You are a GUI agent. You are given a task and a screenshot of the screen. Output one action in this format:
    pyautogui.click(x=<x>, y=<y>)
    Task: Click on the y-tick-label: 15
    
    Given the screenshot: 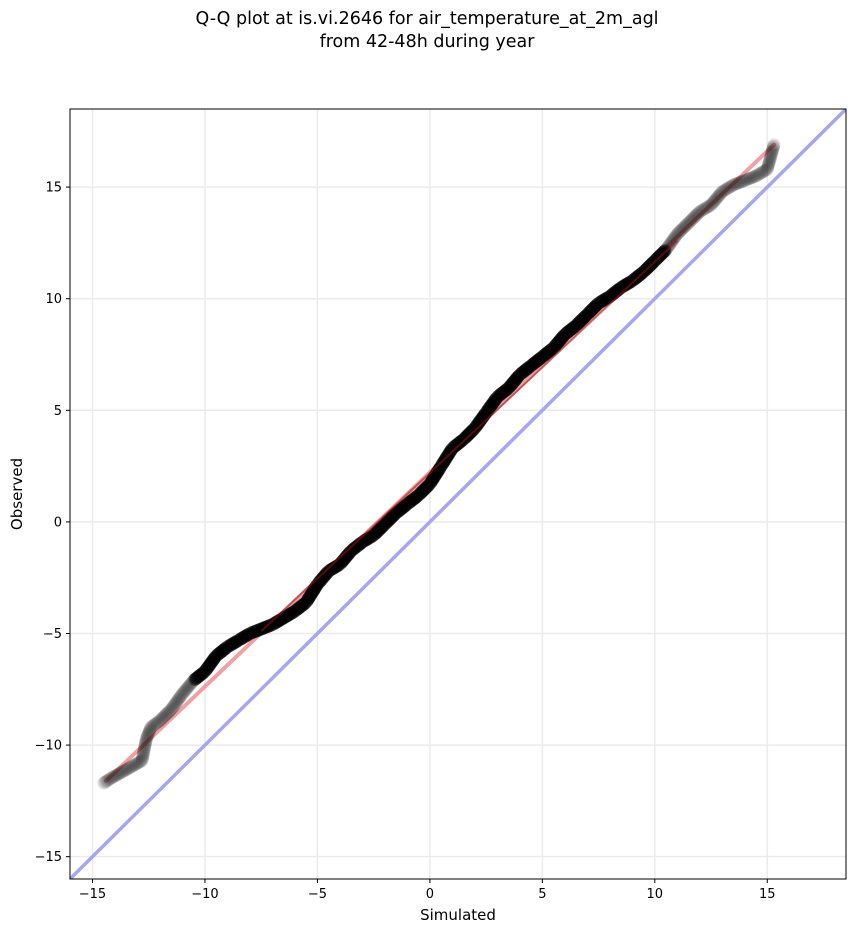 What is the action you would take?
    pyautogui.click(x=53, y=188)
    